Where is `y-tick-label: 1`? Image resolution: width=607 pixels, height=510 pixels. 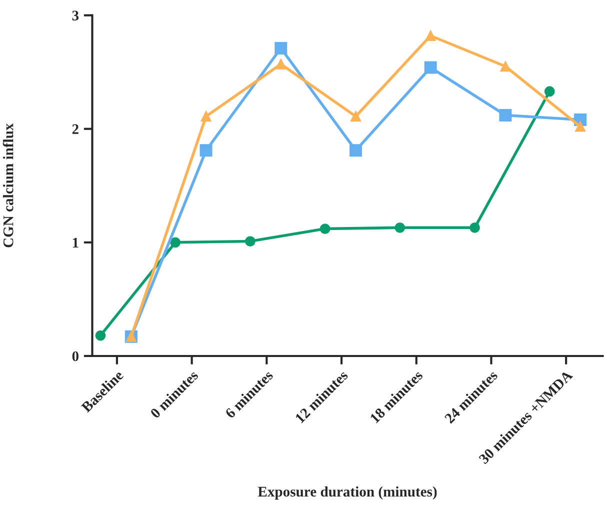 y-tick-label: 1 is located at coordinates (75, 243).